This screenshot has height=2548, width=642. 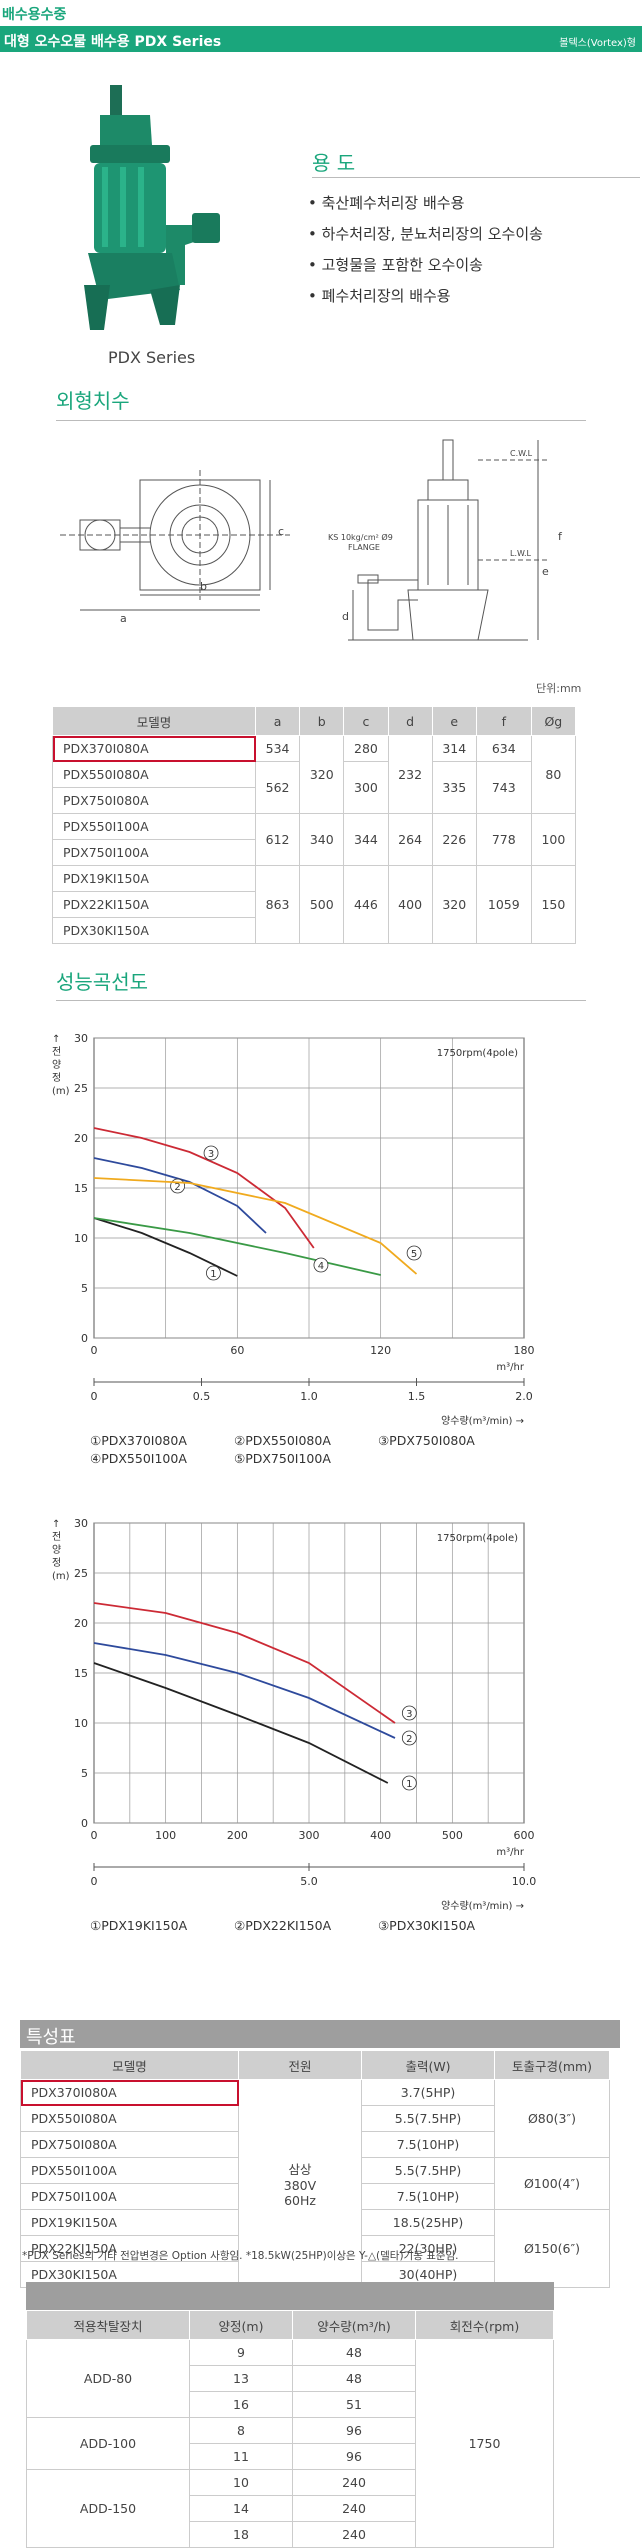 I want to click on legend-item: ②PDX550I080A, so click(x=282, y=1440).